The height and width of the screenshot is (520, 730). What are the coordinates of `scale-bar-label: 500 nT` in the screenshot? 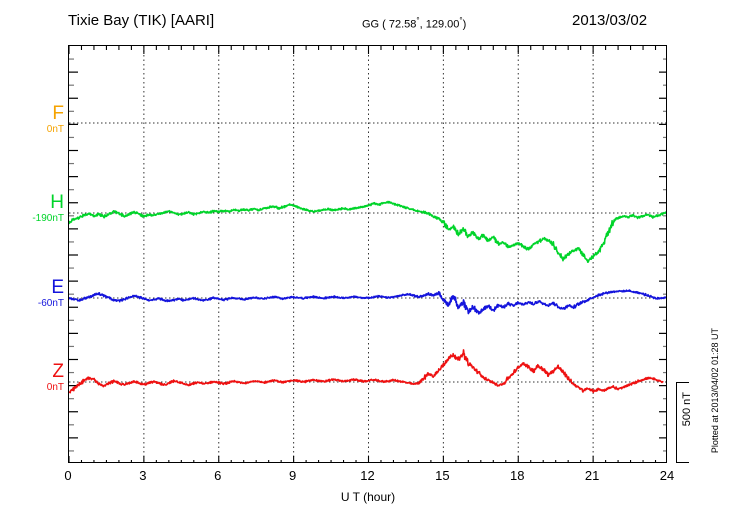 It's located at (687, 409).